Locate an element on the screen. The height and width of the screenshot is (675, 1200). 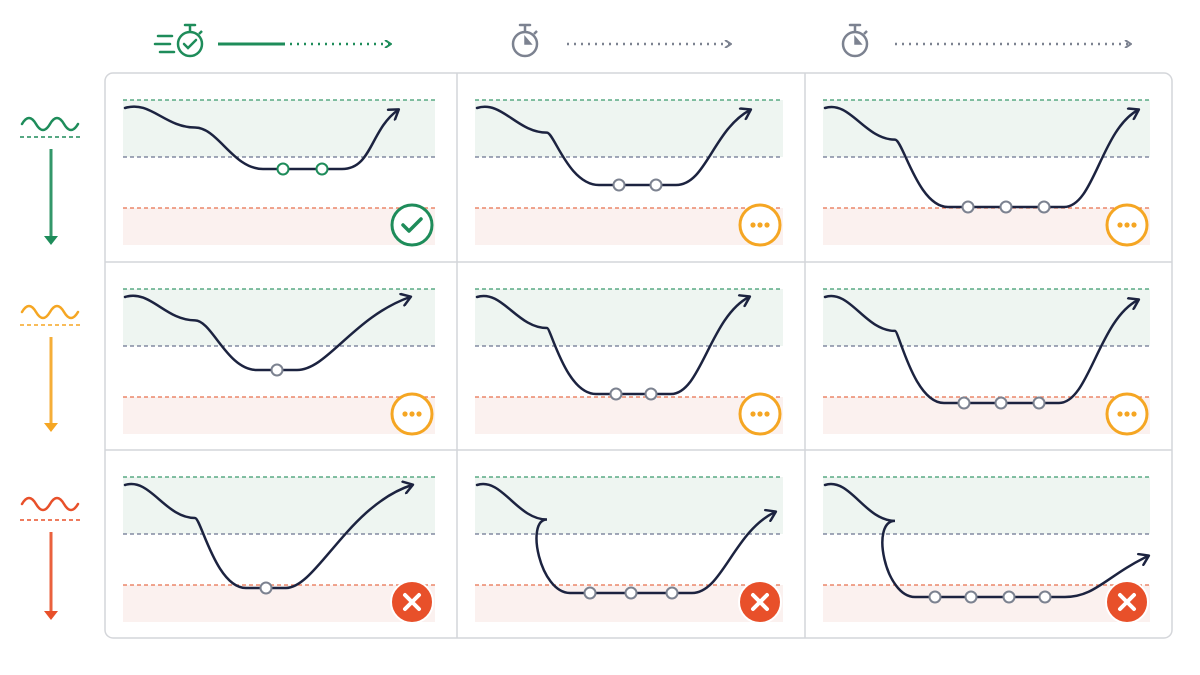
status-ok-check is located at coordinates (412, 225).